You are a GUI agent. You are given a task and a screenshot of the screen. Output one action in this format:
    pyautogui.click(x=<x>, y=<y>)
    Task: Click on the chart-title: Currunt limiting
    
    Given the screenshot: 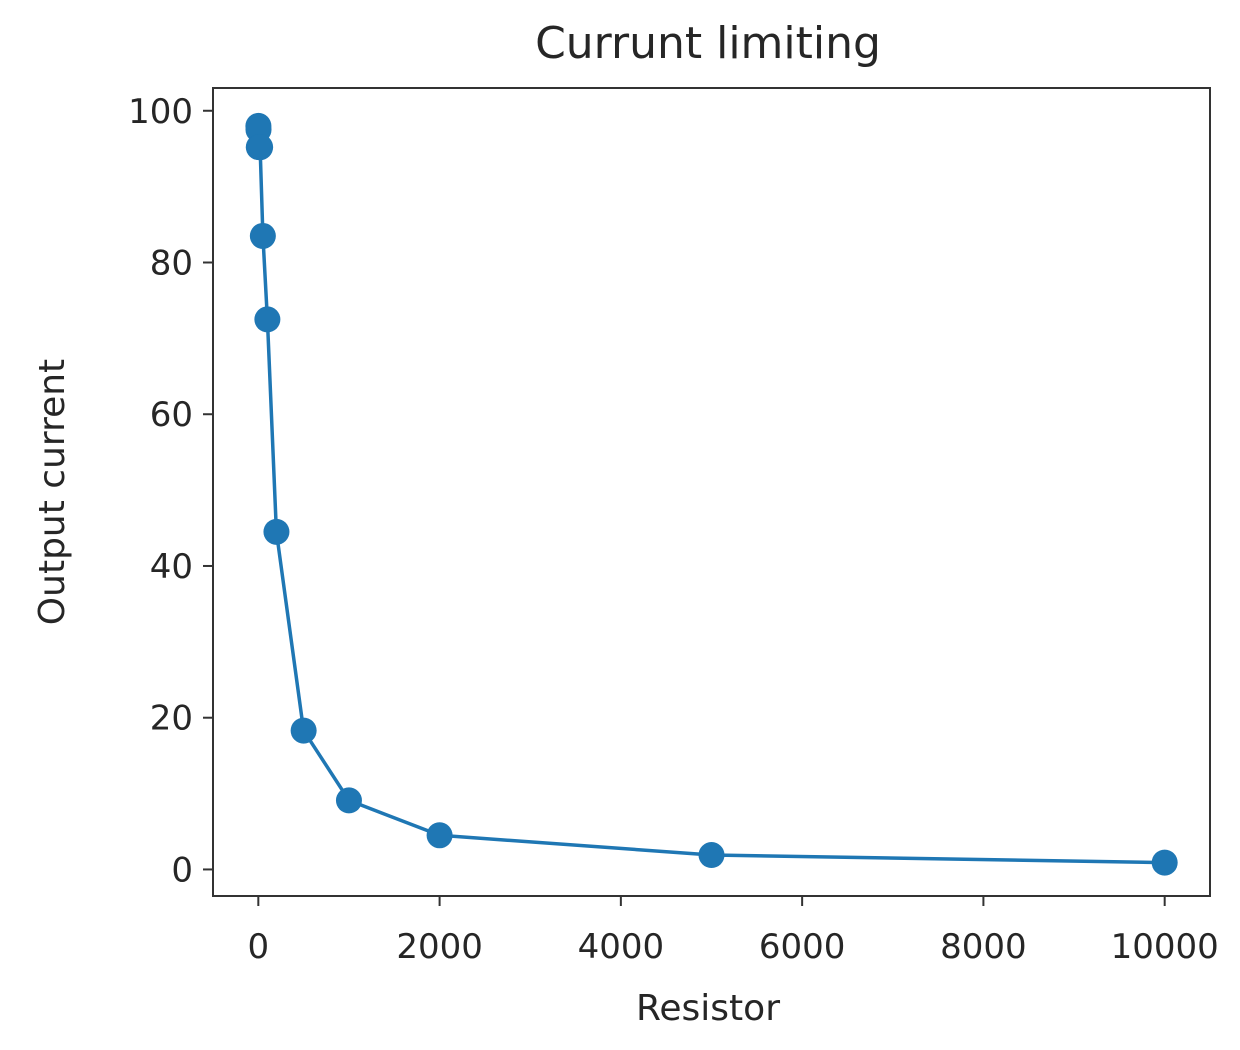 What is the action you would take?
    pyautogui.click(x=708, y=43)
    